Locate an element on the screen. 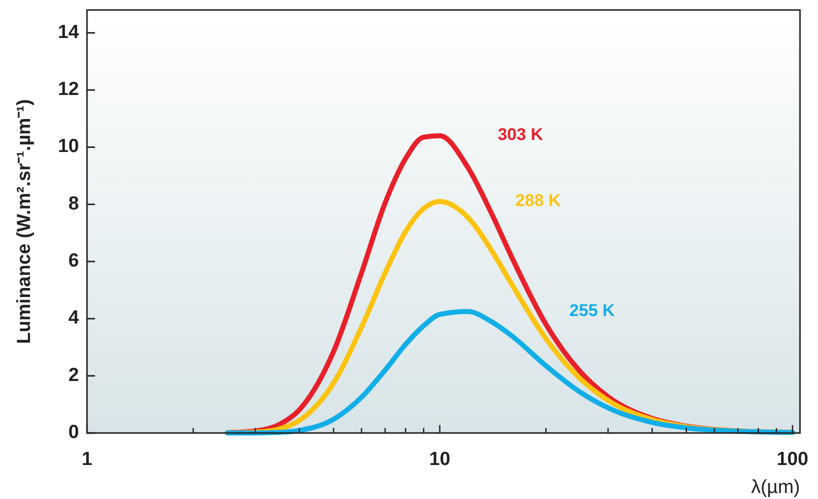 The width and height of the screenshot is (818, 499). y-tick-label: 14 is located at coordinates (69, 32).